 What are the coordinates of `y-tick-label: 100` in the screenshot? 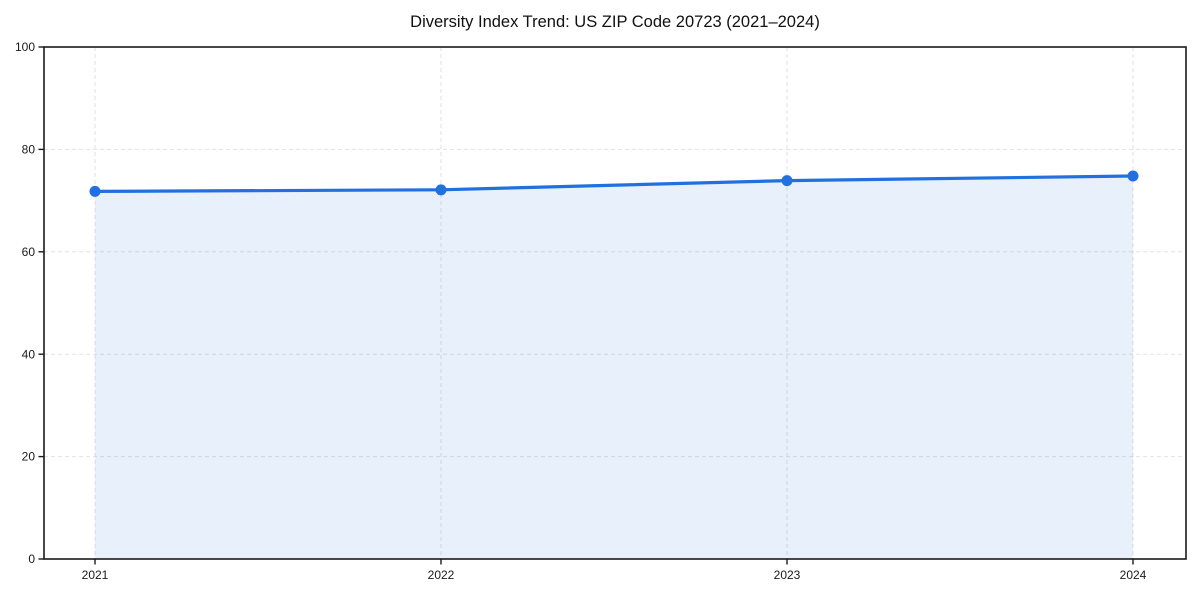 It's located at (25, 47).